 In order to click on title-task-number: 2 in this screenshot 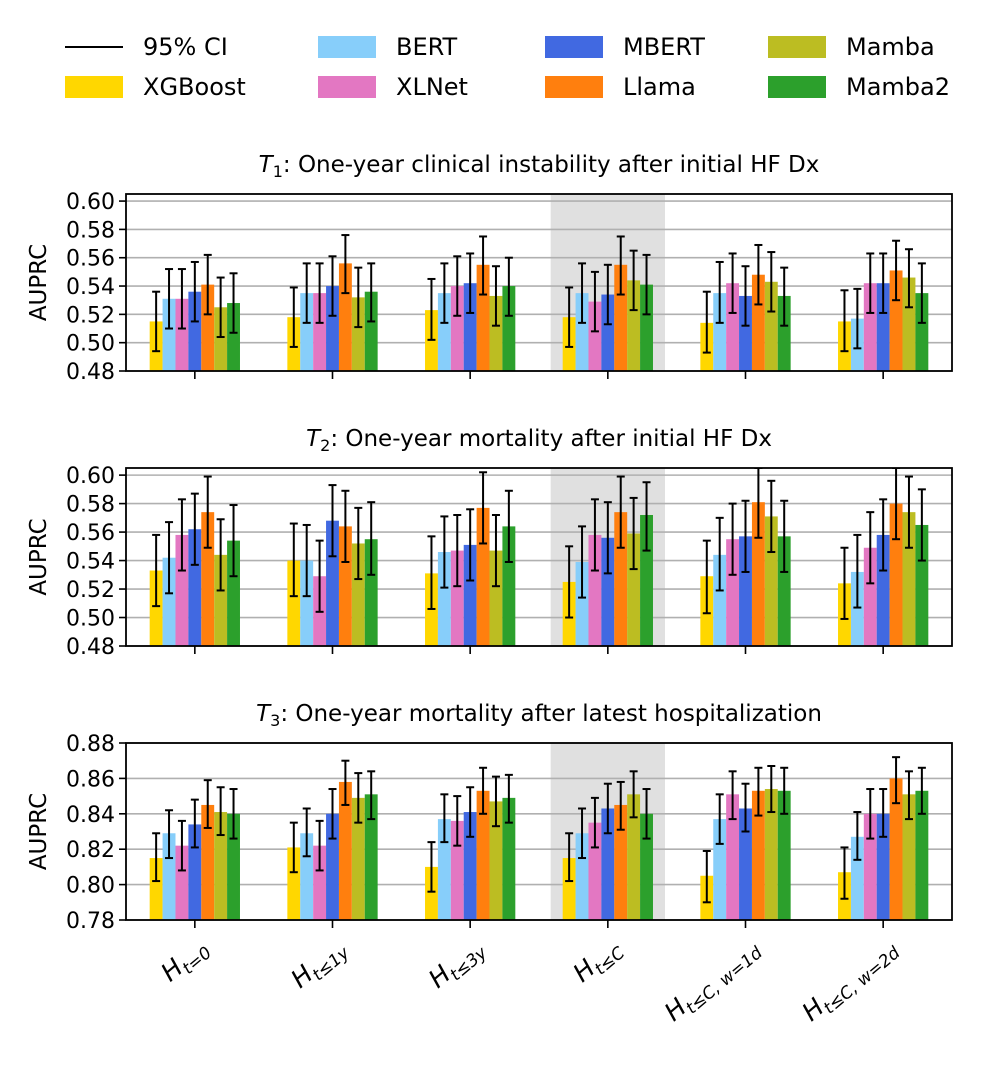, I will do `click(325, 445)`.